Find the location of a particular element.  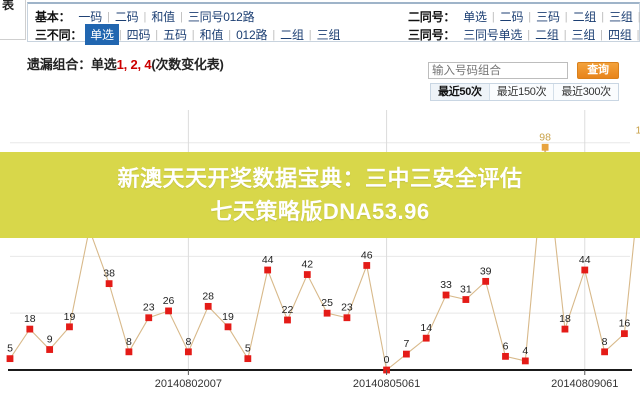

x-tick-label-0: 20140802007 is located at coordinates (188, 384).